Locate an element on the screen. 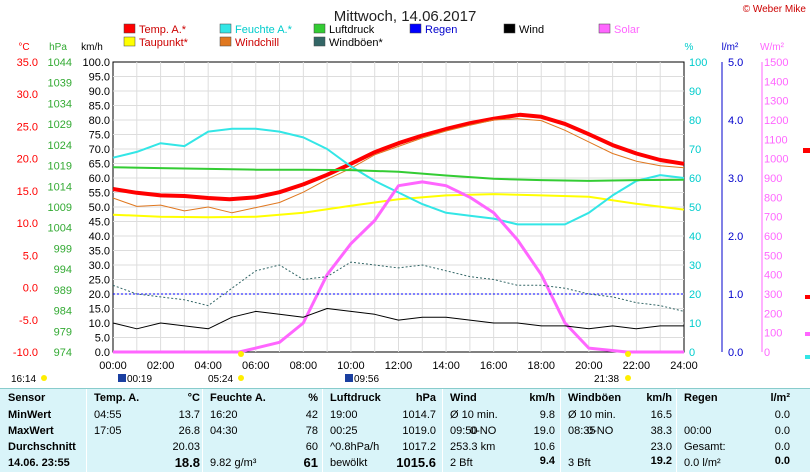 This screenshot has width=810, height=472. axis-header-press: hPa is located at coordinates (58, 47).